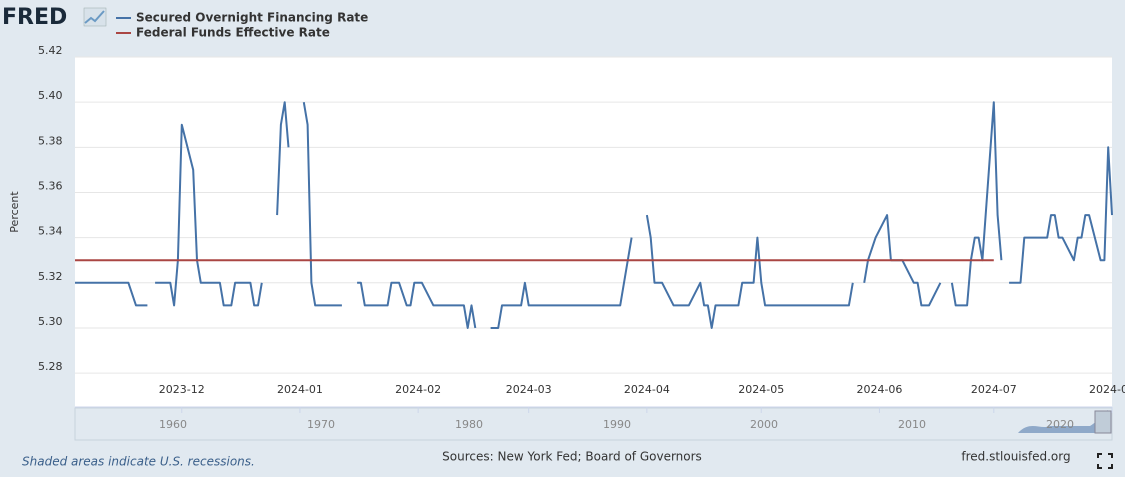  What do you see at coordinates (34, 17) in the screenshot?
I see `logo: FRED` at bounding box center [34, 17].